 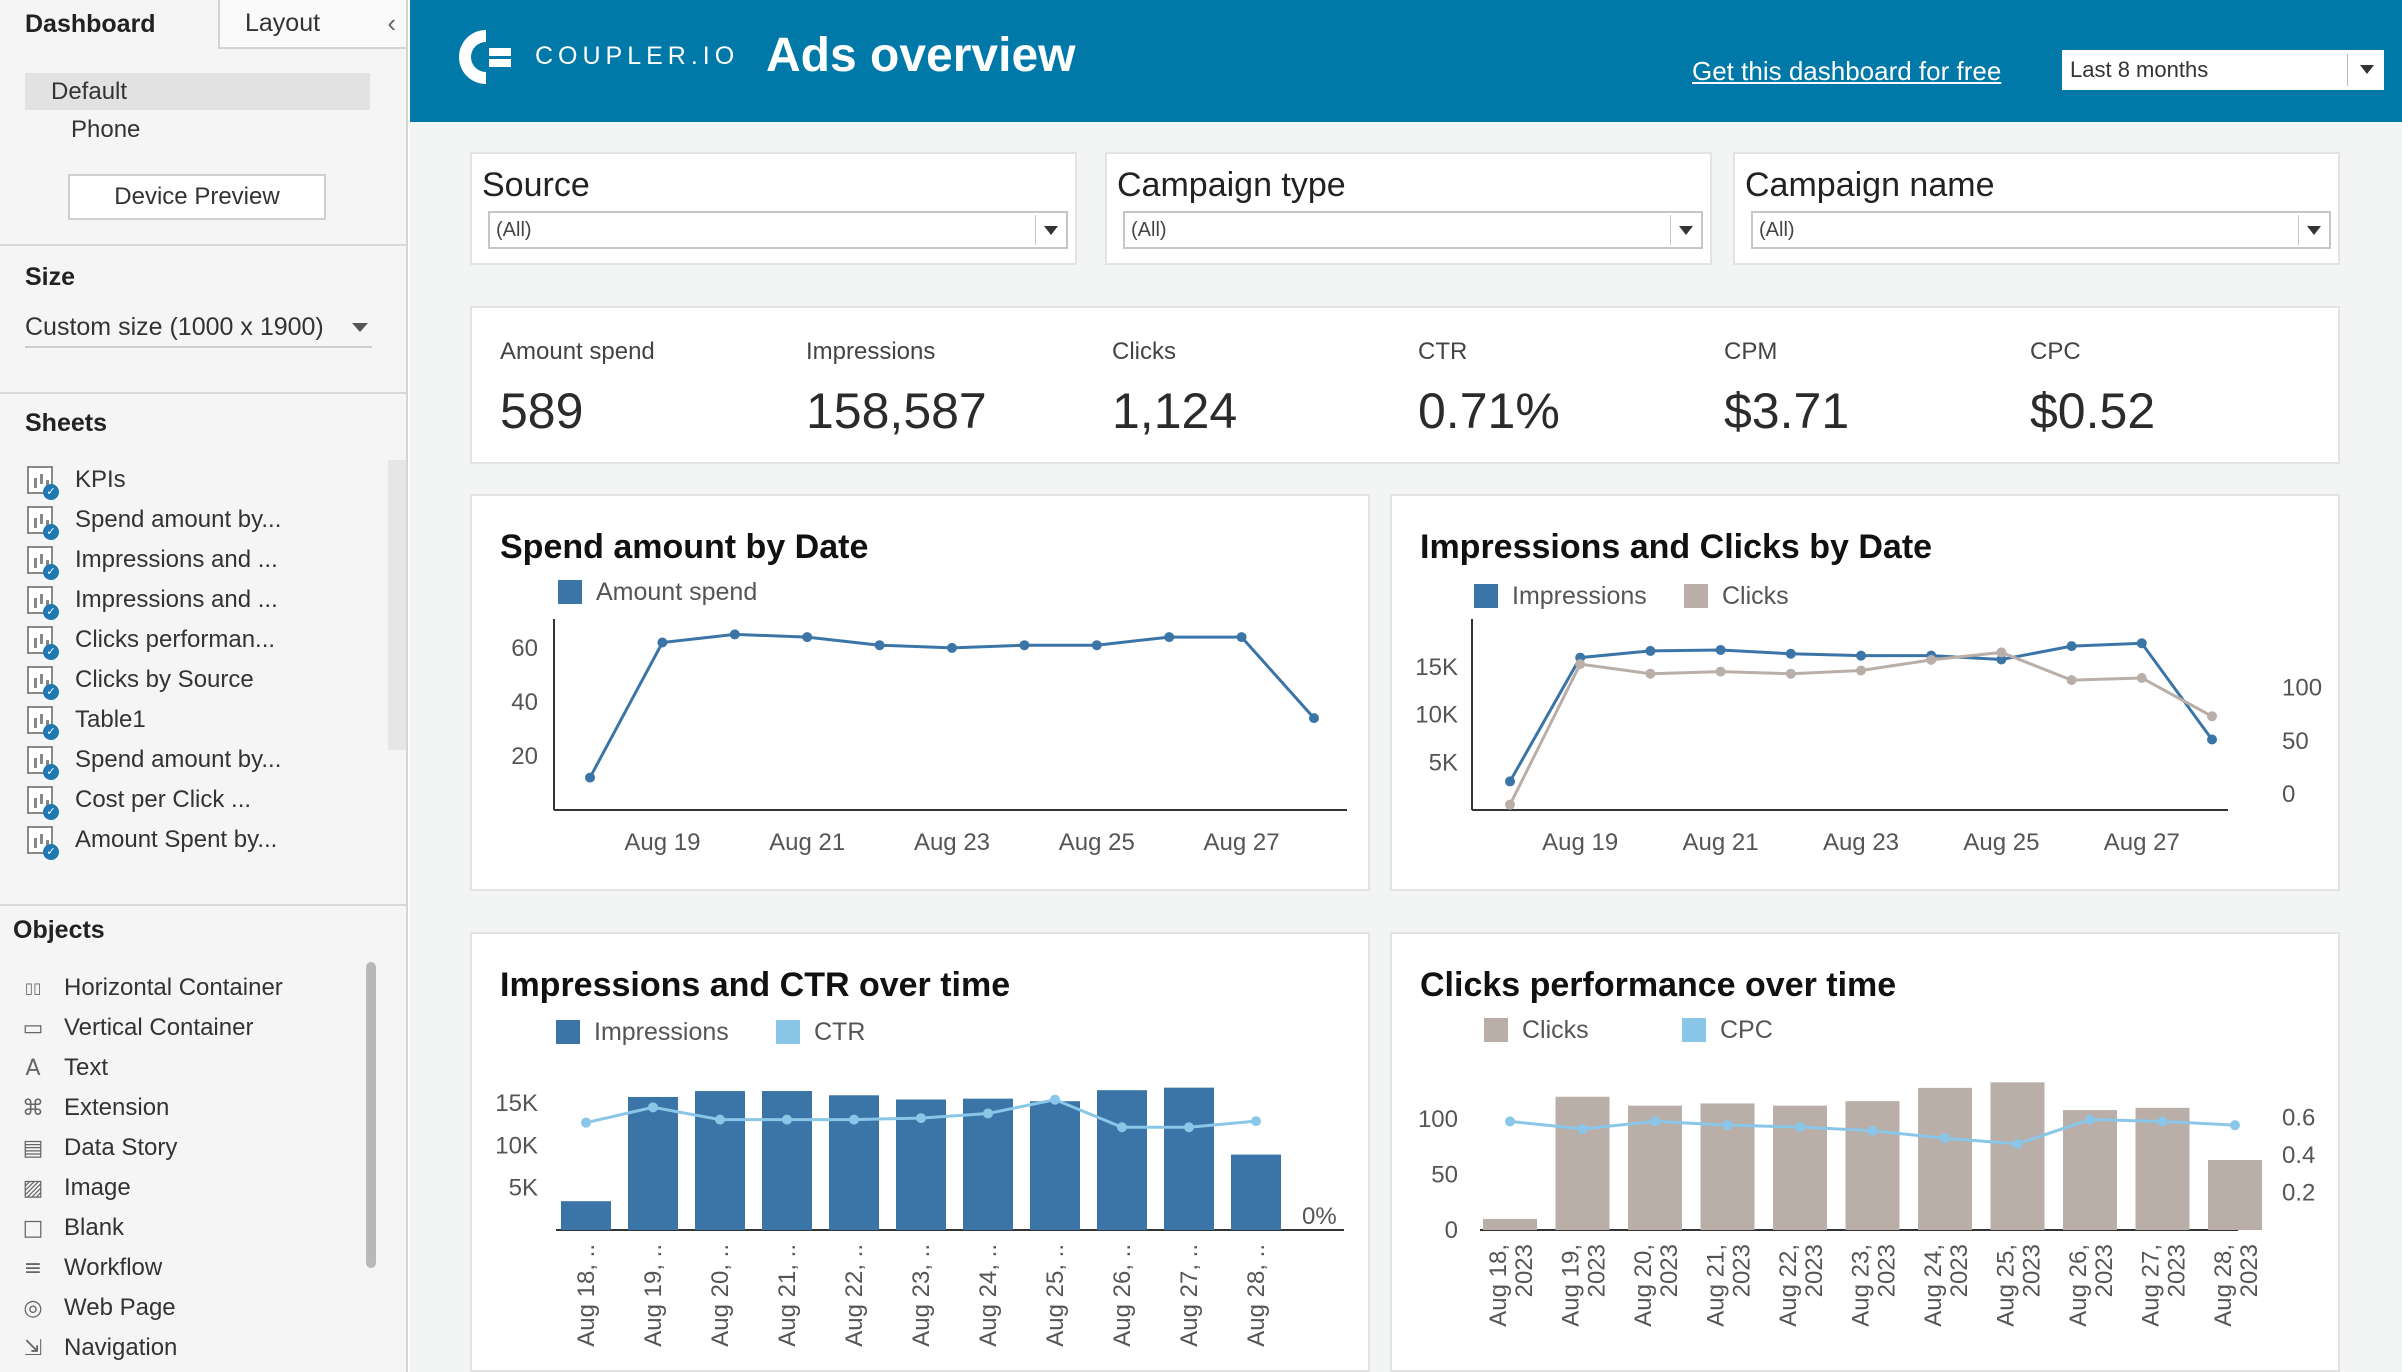 I want to click on object-item: ◎ Web Page, so click(x=97, y=1308).